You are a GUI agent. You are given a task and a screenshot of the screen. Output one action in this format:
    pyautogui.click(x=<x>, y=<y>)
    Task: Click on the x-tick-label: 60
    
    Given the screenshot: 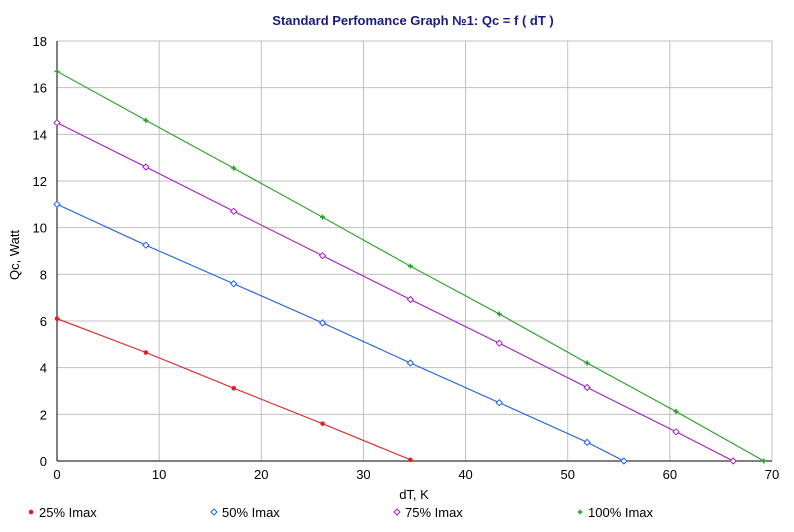 What is the action you would take?
    pyautogui.click(x=670, y=474)
    